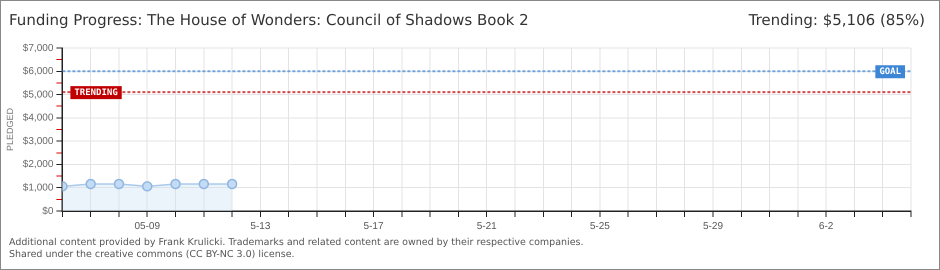 The height and width of the screenshot is (270, 940). What do you see at coordinates (147, 226) in the screenshot?
I see `x-tick-label: 05-09` at bounding box center [147, 226].